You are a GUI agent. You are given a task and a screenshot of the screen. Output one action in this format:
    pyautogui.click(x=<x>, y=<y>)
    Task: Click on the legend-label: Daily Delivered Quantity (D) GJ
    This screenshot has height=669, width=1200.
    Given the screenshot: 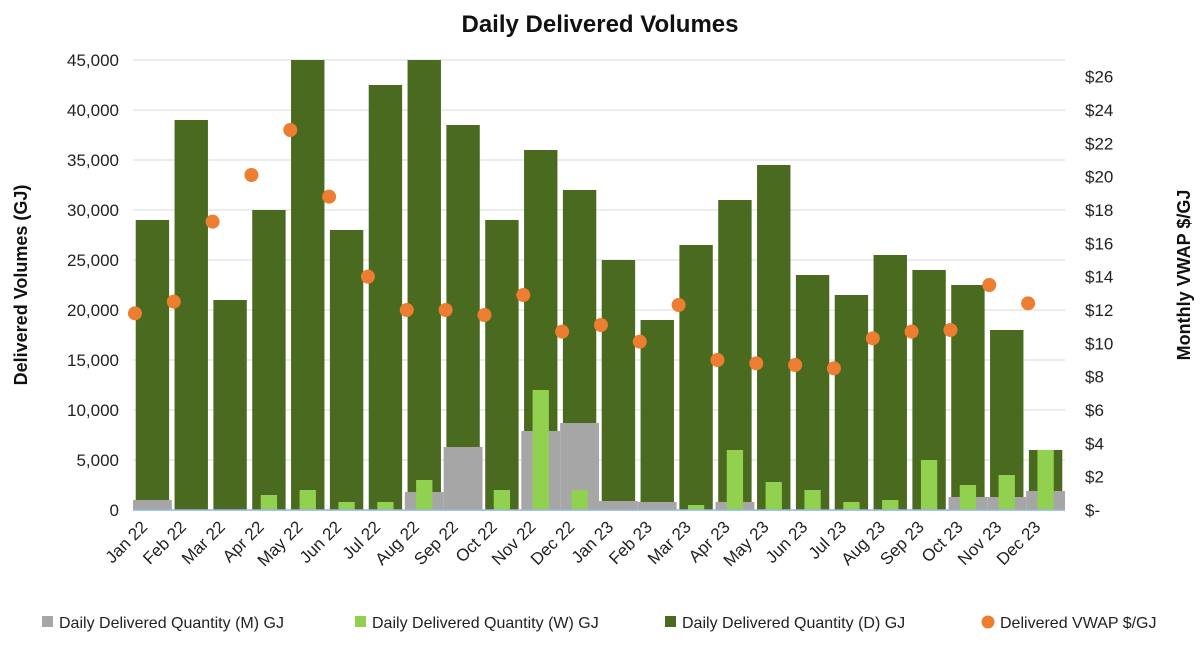 What is the action you would take?
    pyautogui.click(x=793, y=623)
    